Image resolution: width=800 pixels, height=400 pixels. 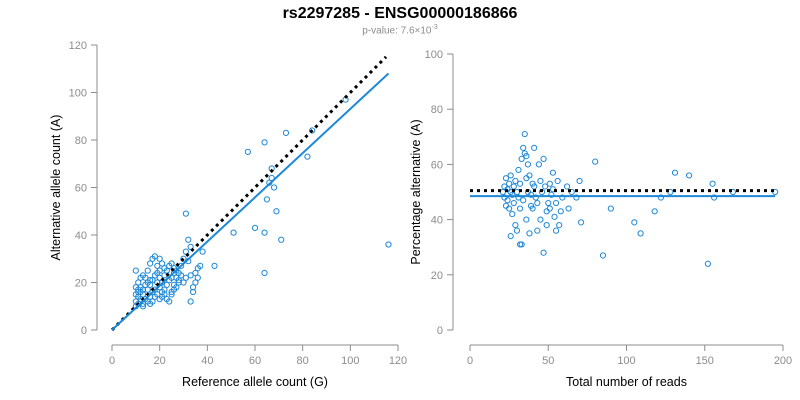 What do you see at coordinates (112, 361) in the screenshot?
I see `left-x-tick-label: 0` at bounding box center [112, 361].